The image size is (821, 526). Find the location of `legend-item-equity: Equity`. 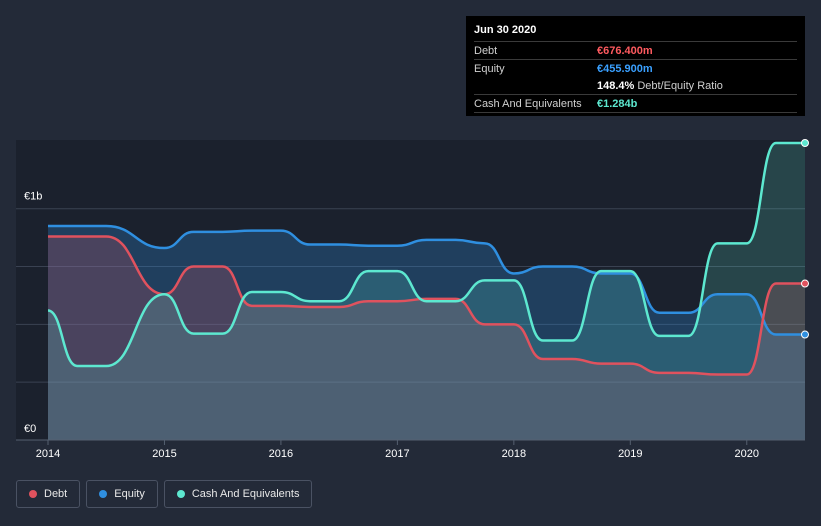

legend-item-equity: Equity is located at coordinates (122, 494).